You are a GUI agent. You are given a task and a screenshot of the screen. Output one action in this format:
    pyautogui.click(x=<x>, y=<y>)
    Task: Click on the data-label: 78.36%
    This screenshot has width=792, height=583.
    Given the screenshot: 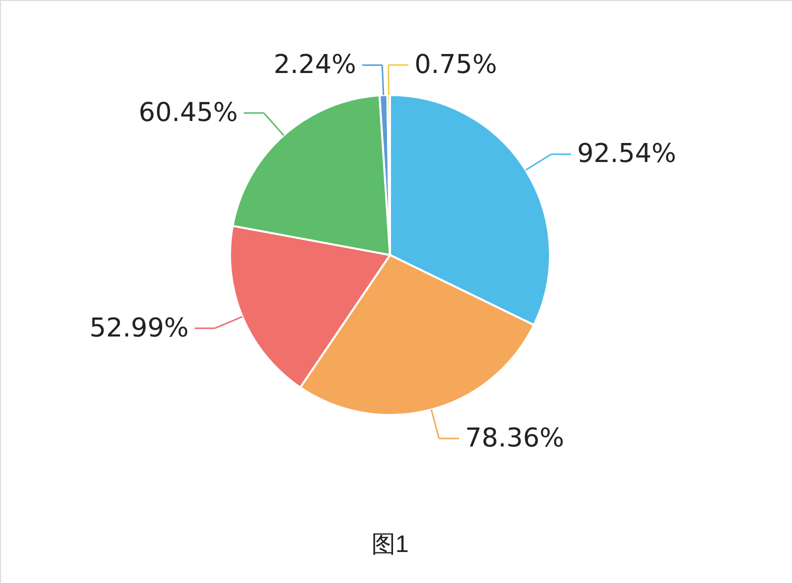 What is the action you would take?
    pyautogui.click(x=514, y=439)
    